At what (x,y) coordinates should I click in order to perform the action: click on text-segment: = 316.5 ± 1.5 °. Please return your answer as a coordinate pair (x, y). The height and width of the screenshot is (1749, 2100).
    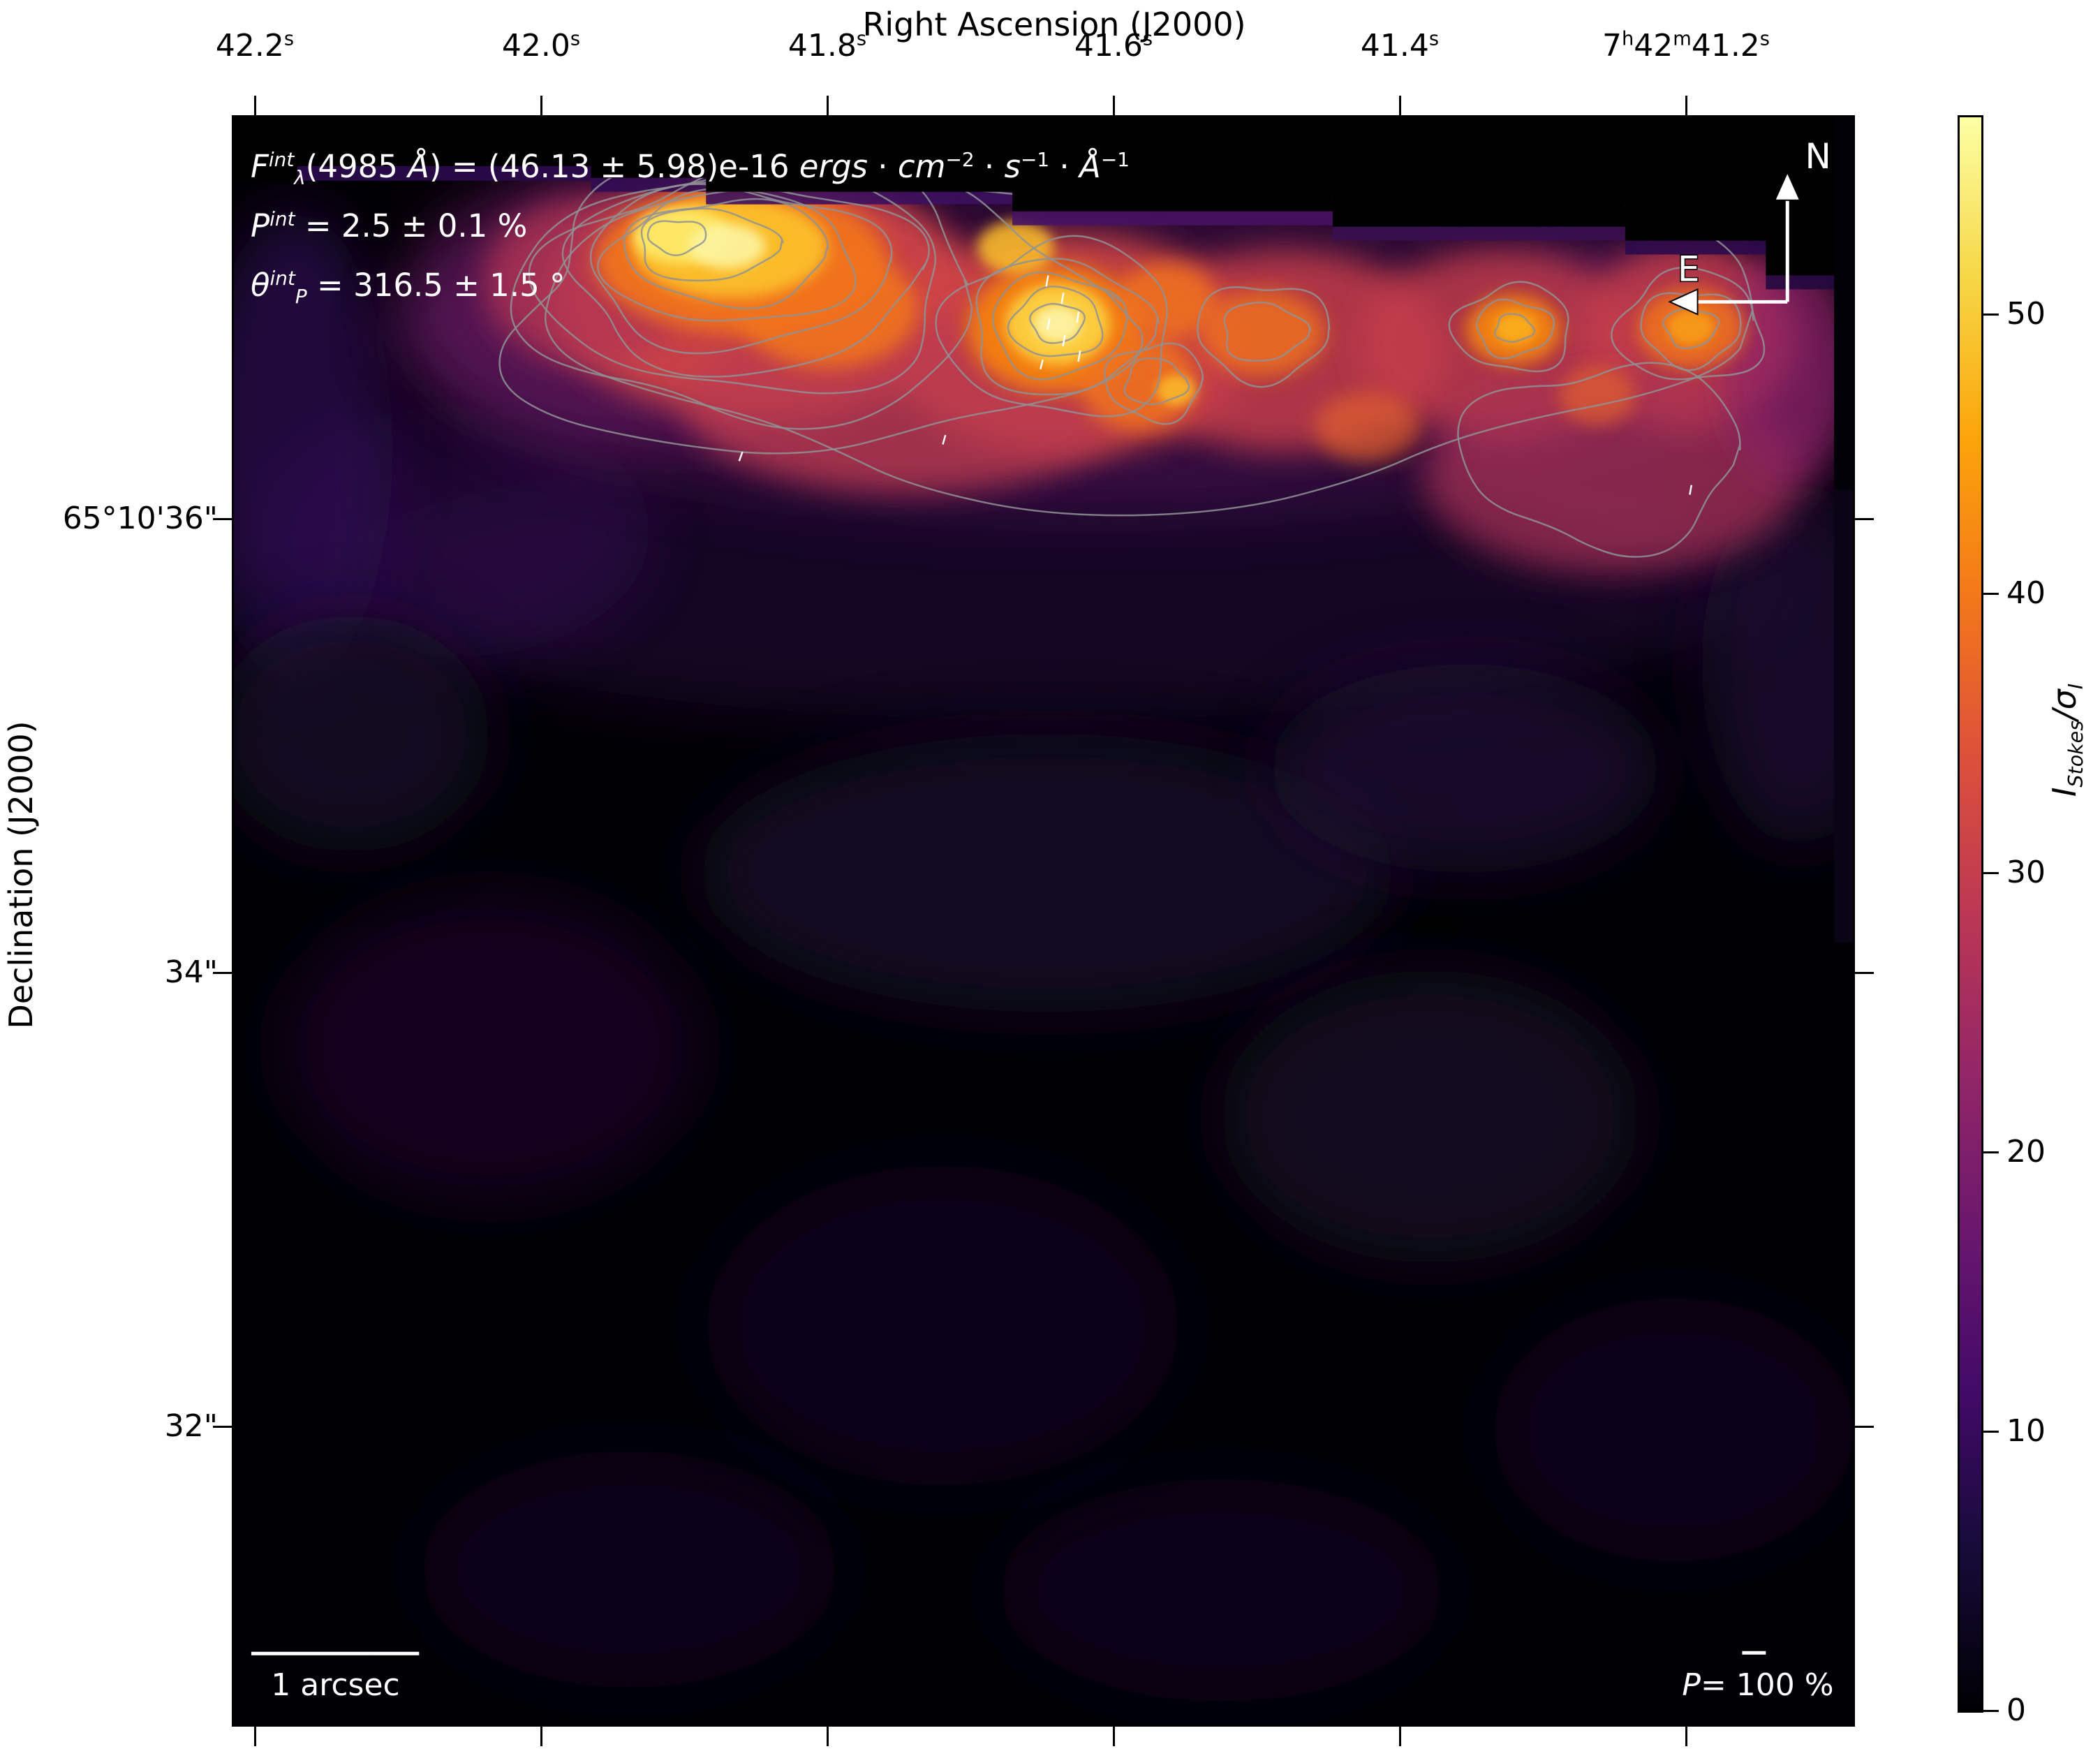
    Looking at the image, I should click on (435, 285).